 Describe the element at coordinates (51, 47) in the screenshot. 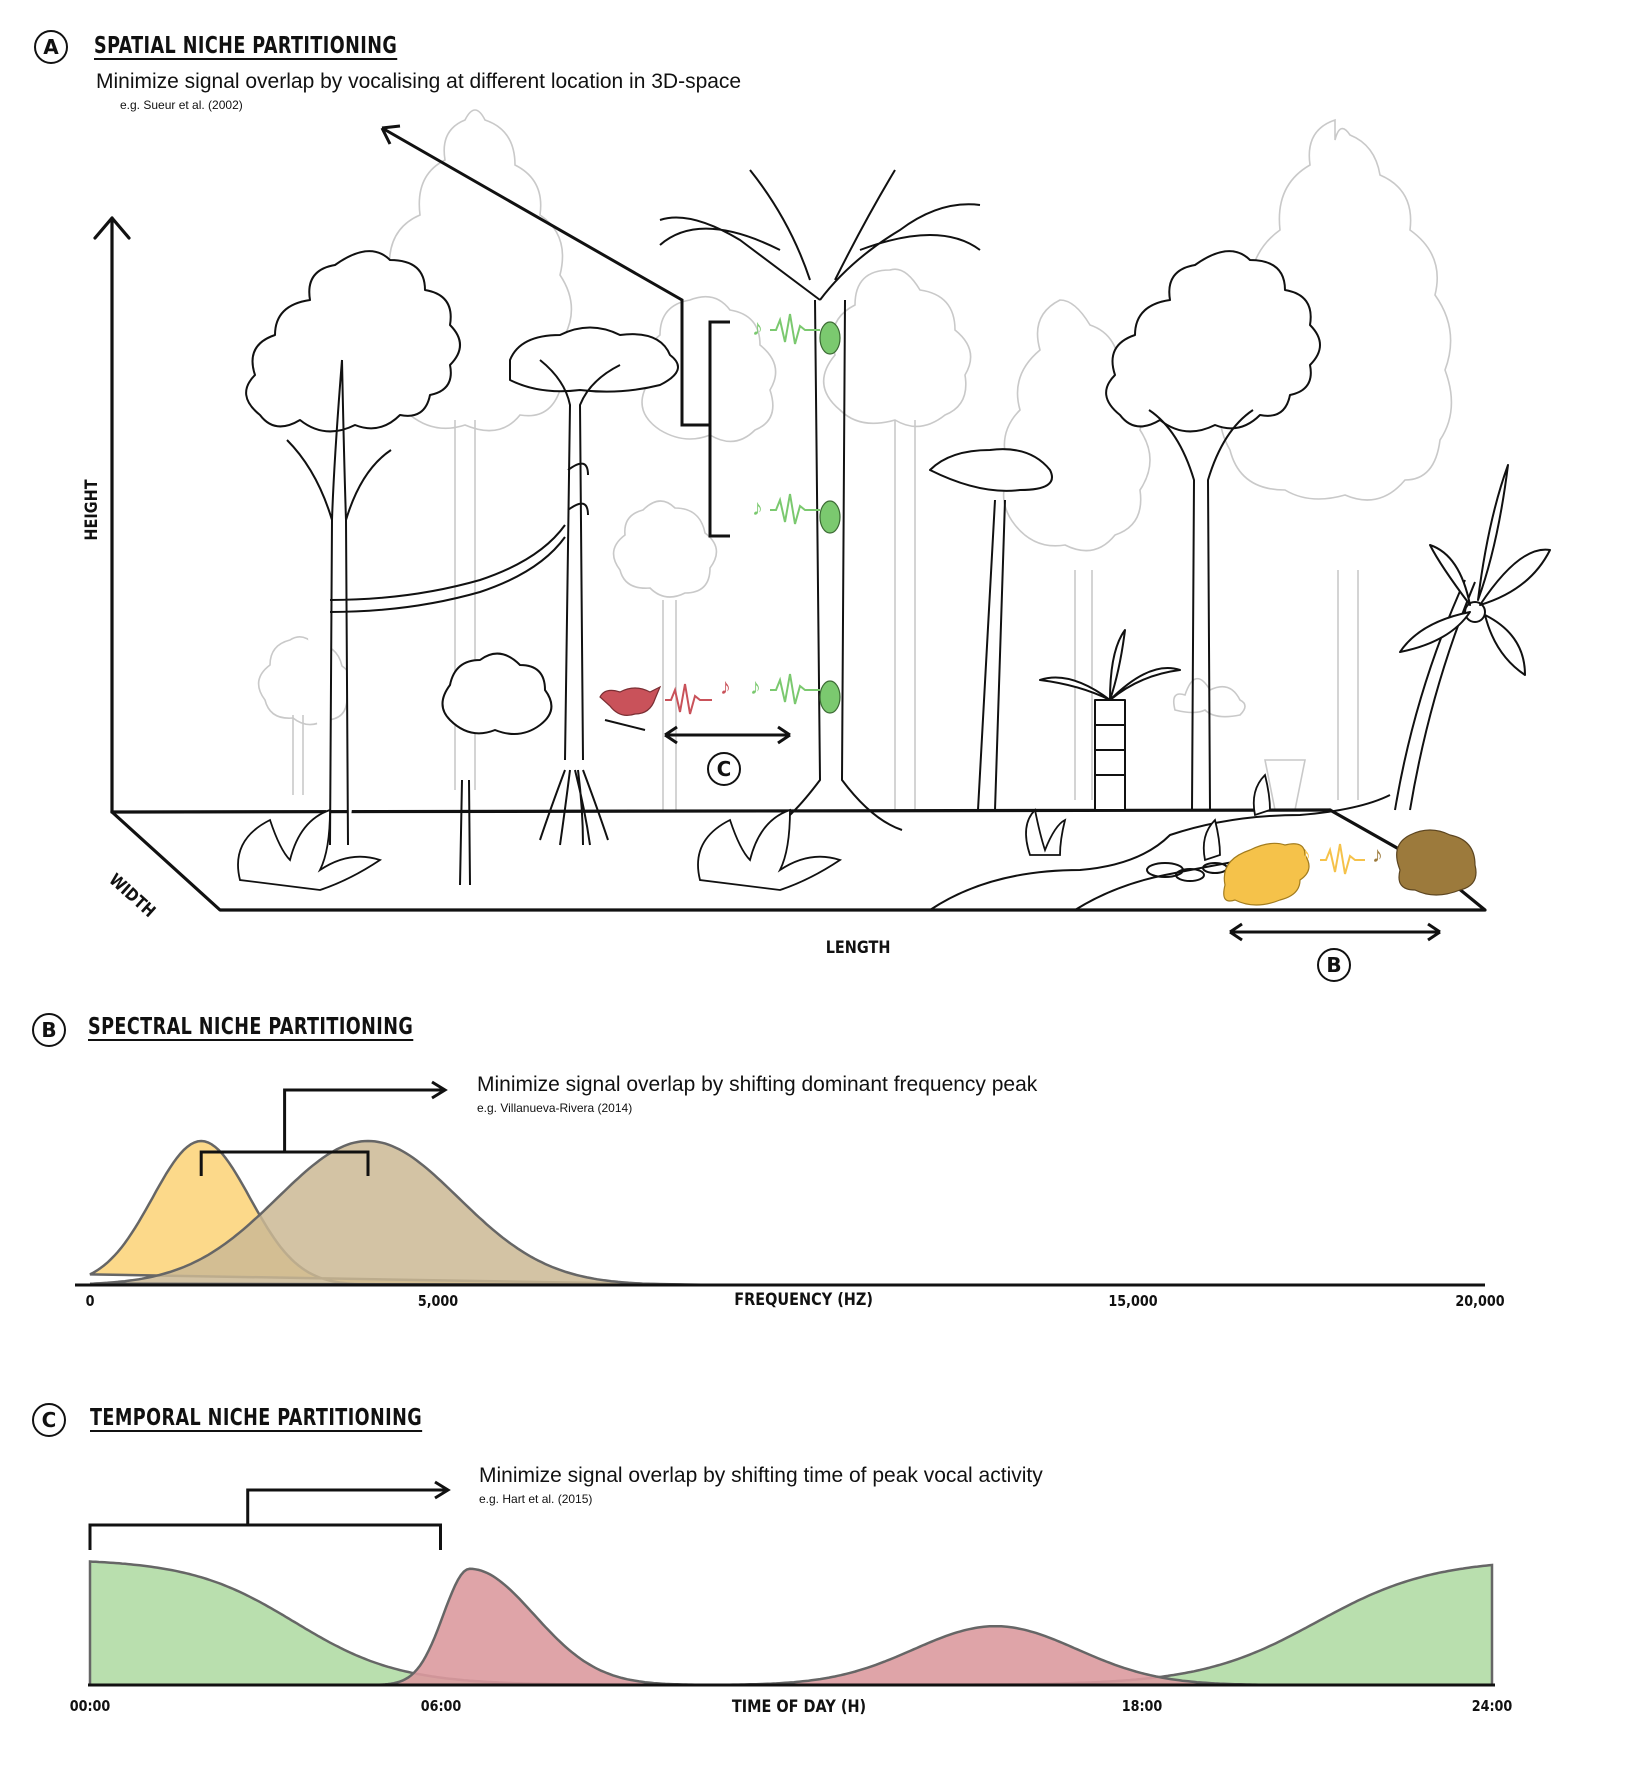

I see `panel-a-badge: A` at that location.